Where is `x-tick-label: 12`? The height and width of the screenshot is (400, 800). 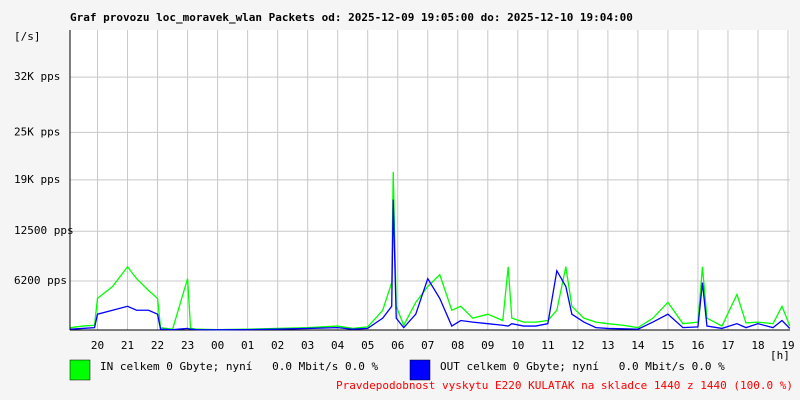
x-tick-label: 12 is located at coordinates (577, 345).